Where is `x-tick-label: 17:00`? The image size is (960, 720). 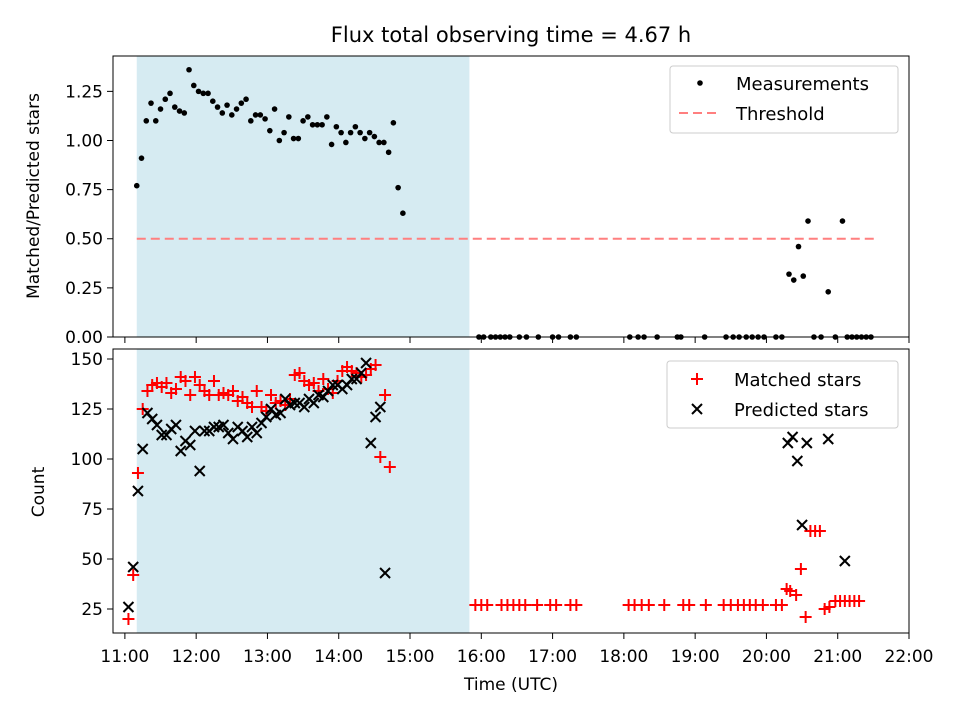
x-tick-label: 17:00 is located at coordinates (552, 657).